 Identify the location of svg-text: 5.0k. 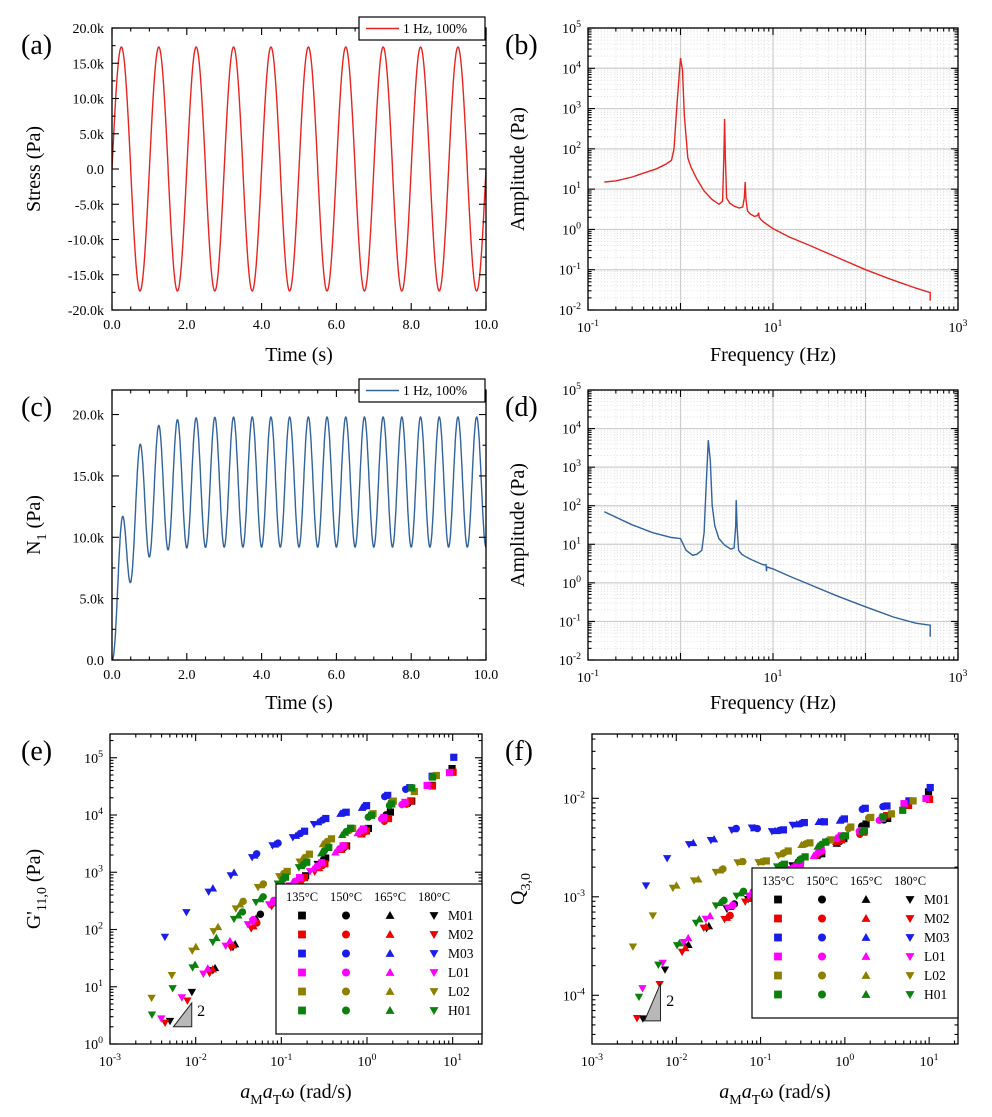
(92, 600).